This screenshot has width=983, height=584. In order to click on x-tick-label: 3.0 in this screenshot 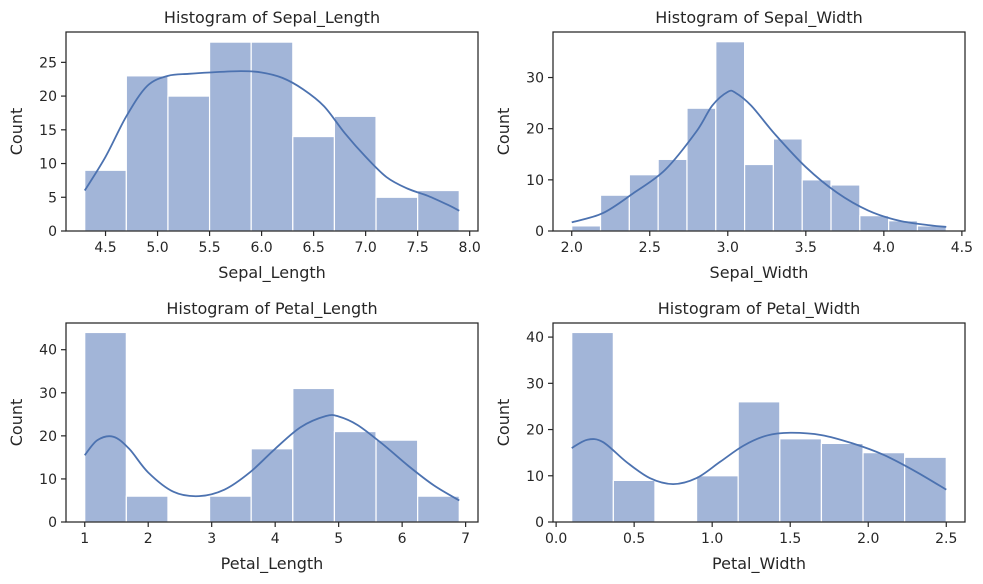, I will do `click(728, 248)`.